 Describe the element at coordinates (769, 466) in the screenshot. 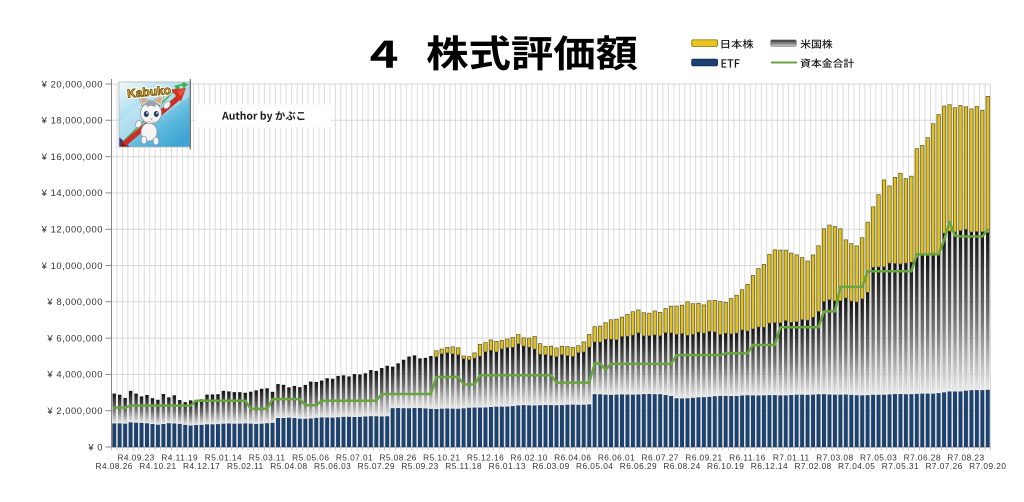

I see `svg-text: R6.12.14` at that location.